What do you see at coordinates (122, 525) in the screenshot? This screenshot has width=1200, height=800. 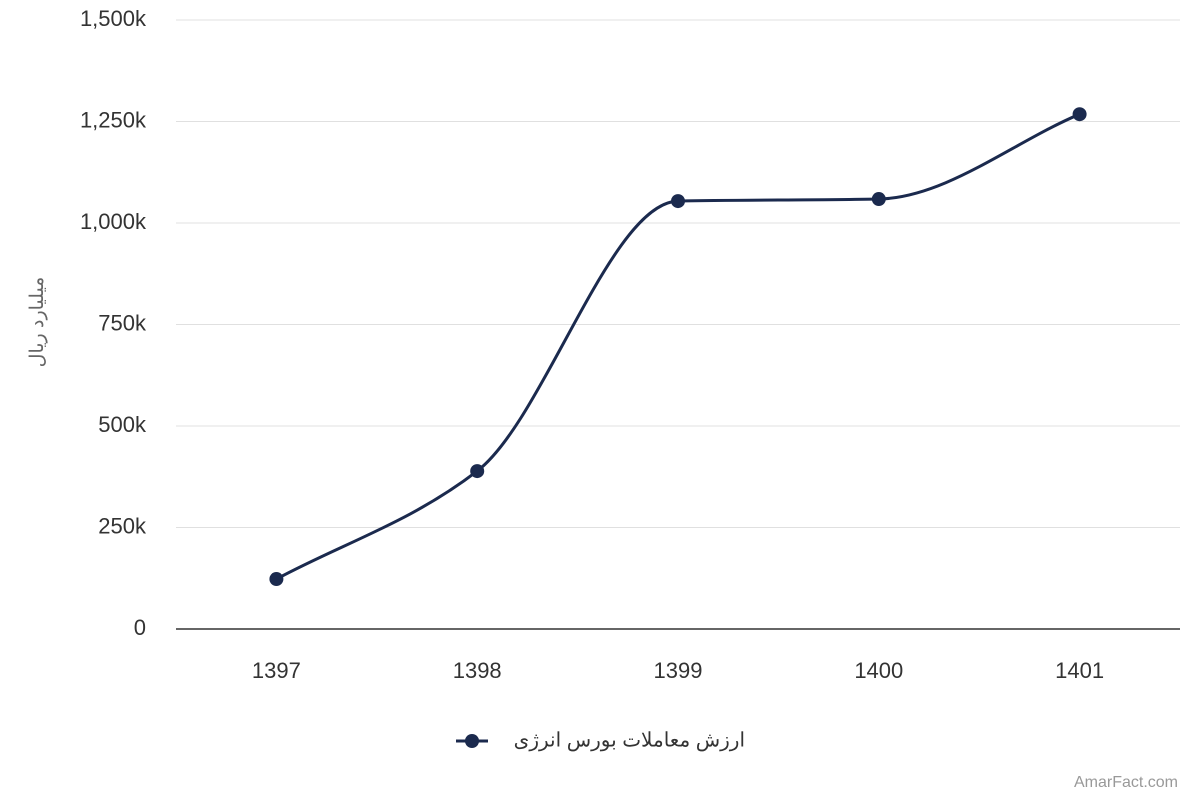 I see `y-tick-label: 250k` at bounding box center [122, 525].